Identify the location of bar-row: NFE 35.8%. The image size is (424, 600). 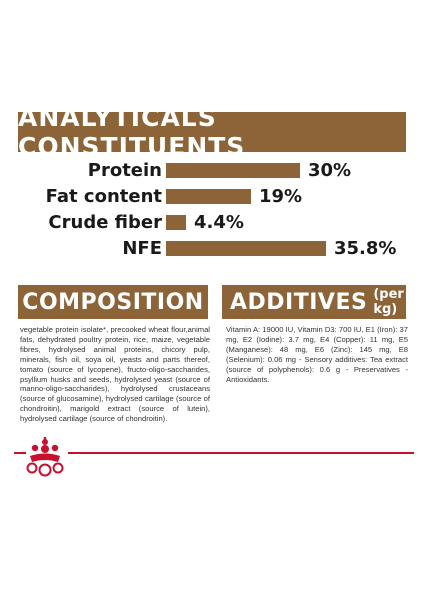
(212, 249).